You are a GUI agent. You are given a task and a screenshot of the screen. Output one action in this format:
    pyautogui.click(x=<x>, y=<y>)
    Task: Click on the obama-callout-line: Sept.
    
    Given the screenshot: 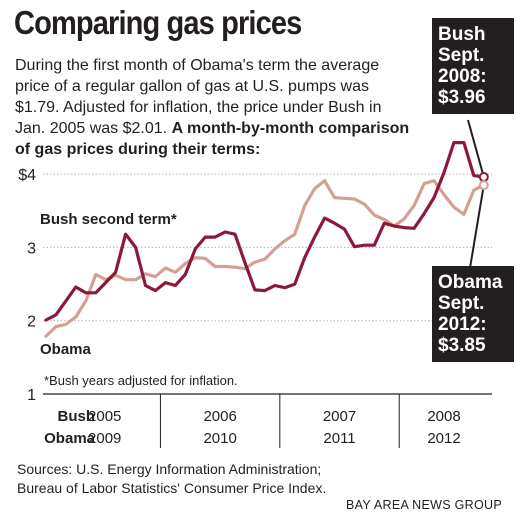 What is the action you would take?
    pyautogui.click(x=461, y=303)
    